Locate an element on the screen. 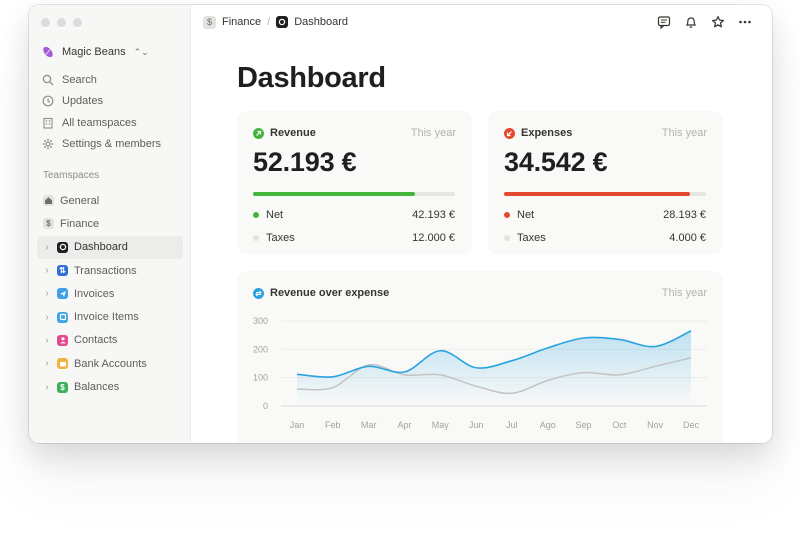  row-value: 42.193 € is located at coordinates (433, 215).